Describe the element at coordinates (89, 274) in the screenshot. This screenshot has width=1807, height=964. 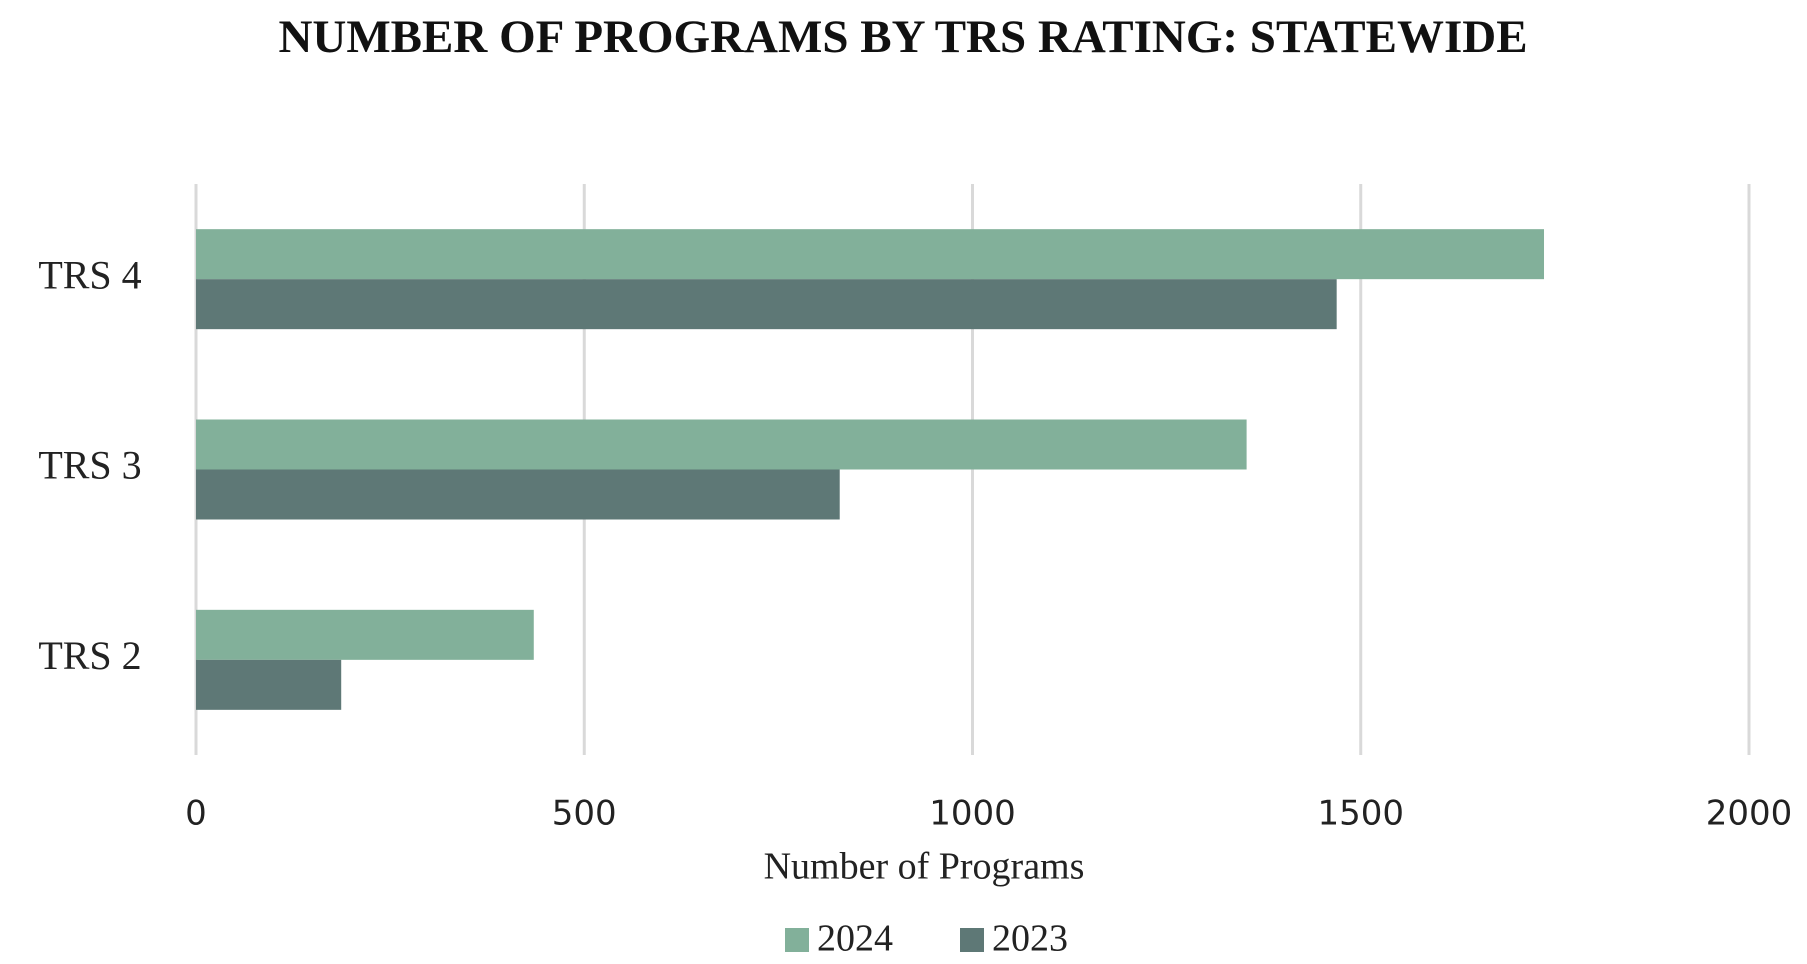
I see `y-tick-label: TRS 4` at that location.